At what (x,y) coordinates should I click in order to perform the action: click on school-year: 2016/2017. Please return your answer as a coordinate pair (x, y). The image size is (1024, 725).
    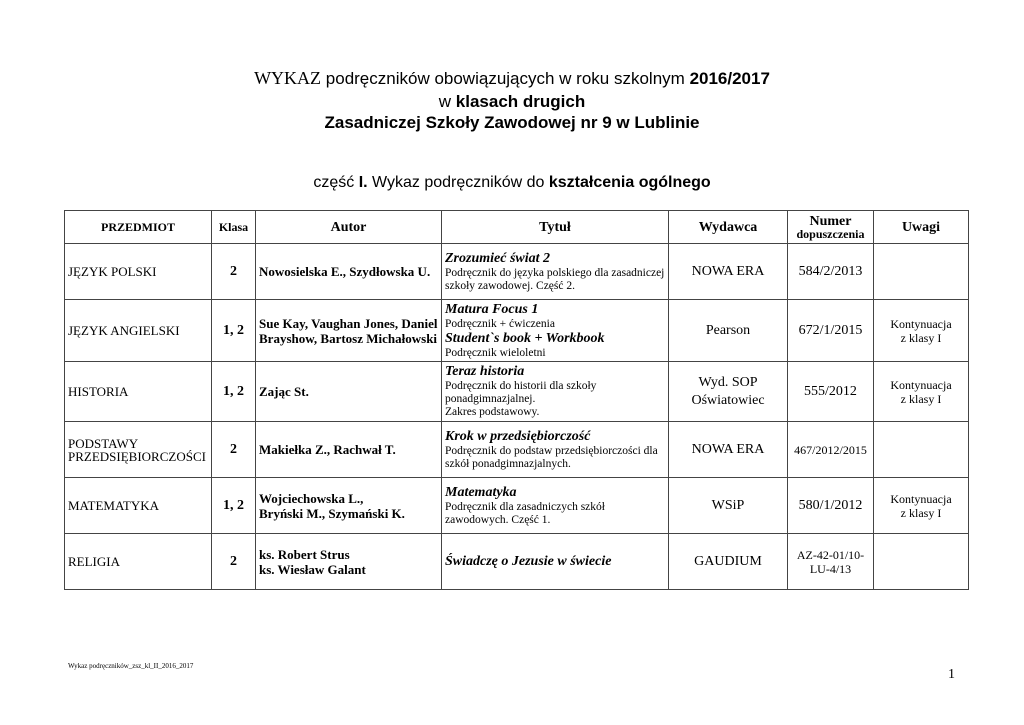
    Looking at the image, I should click on (729, 78).